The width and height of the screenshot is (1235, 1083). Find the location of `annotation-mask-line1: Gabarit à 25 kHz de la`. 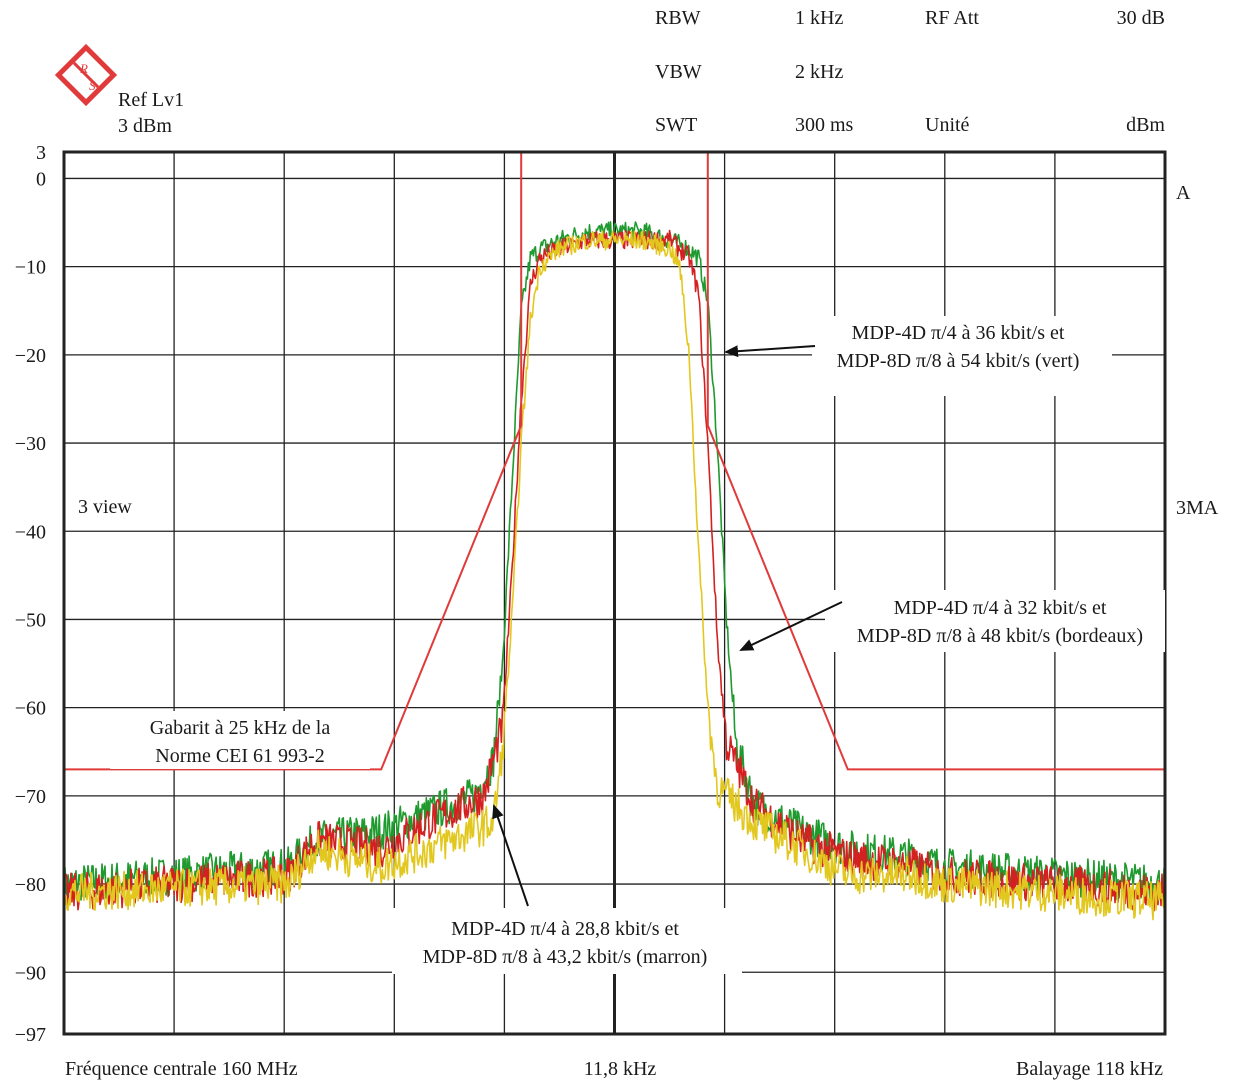

annotation-mask-line1: Gabarit à 25 kHz de la is located at coordinates (240, 728).